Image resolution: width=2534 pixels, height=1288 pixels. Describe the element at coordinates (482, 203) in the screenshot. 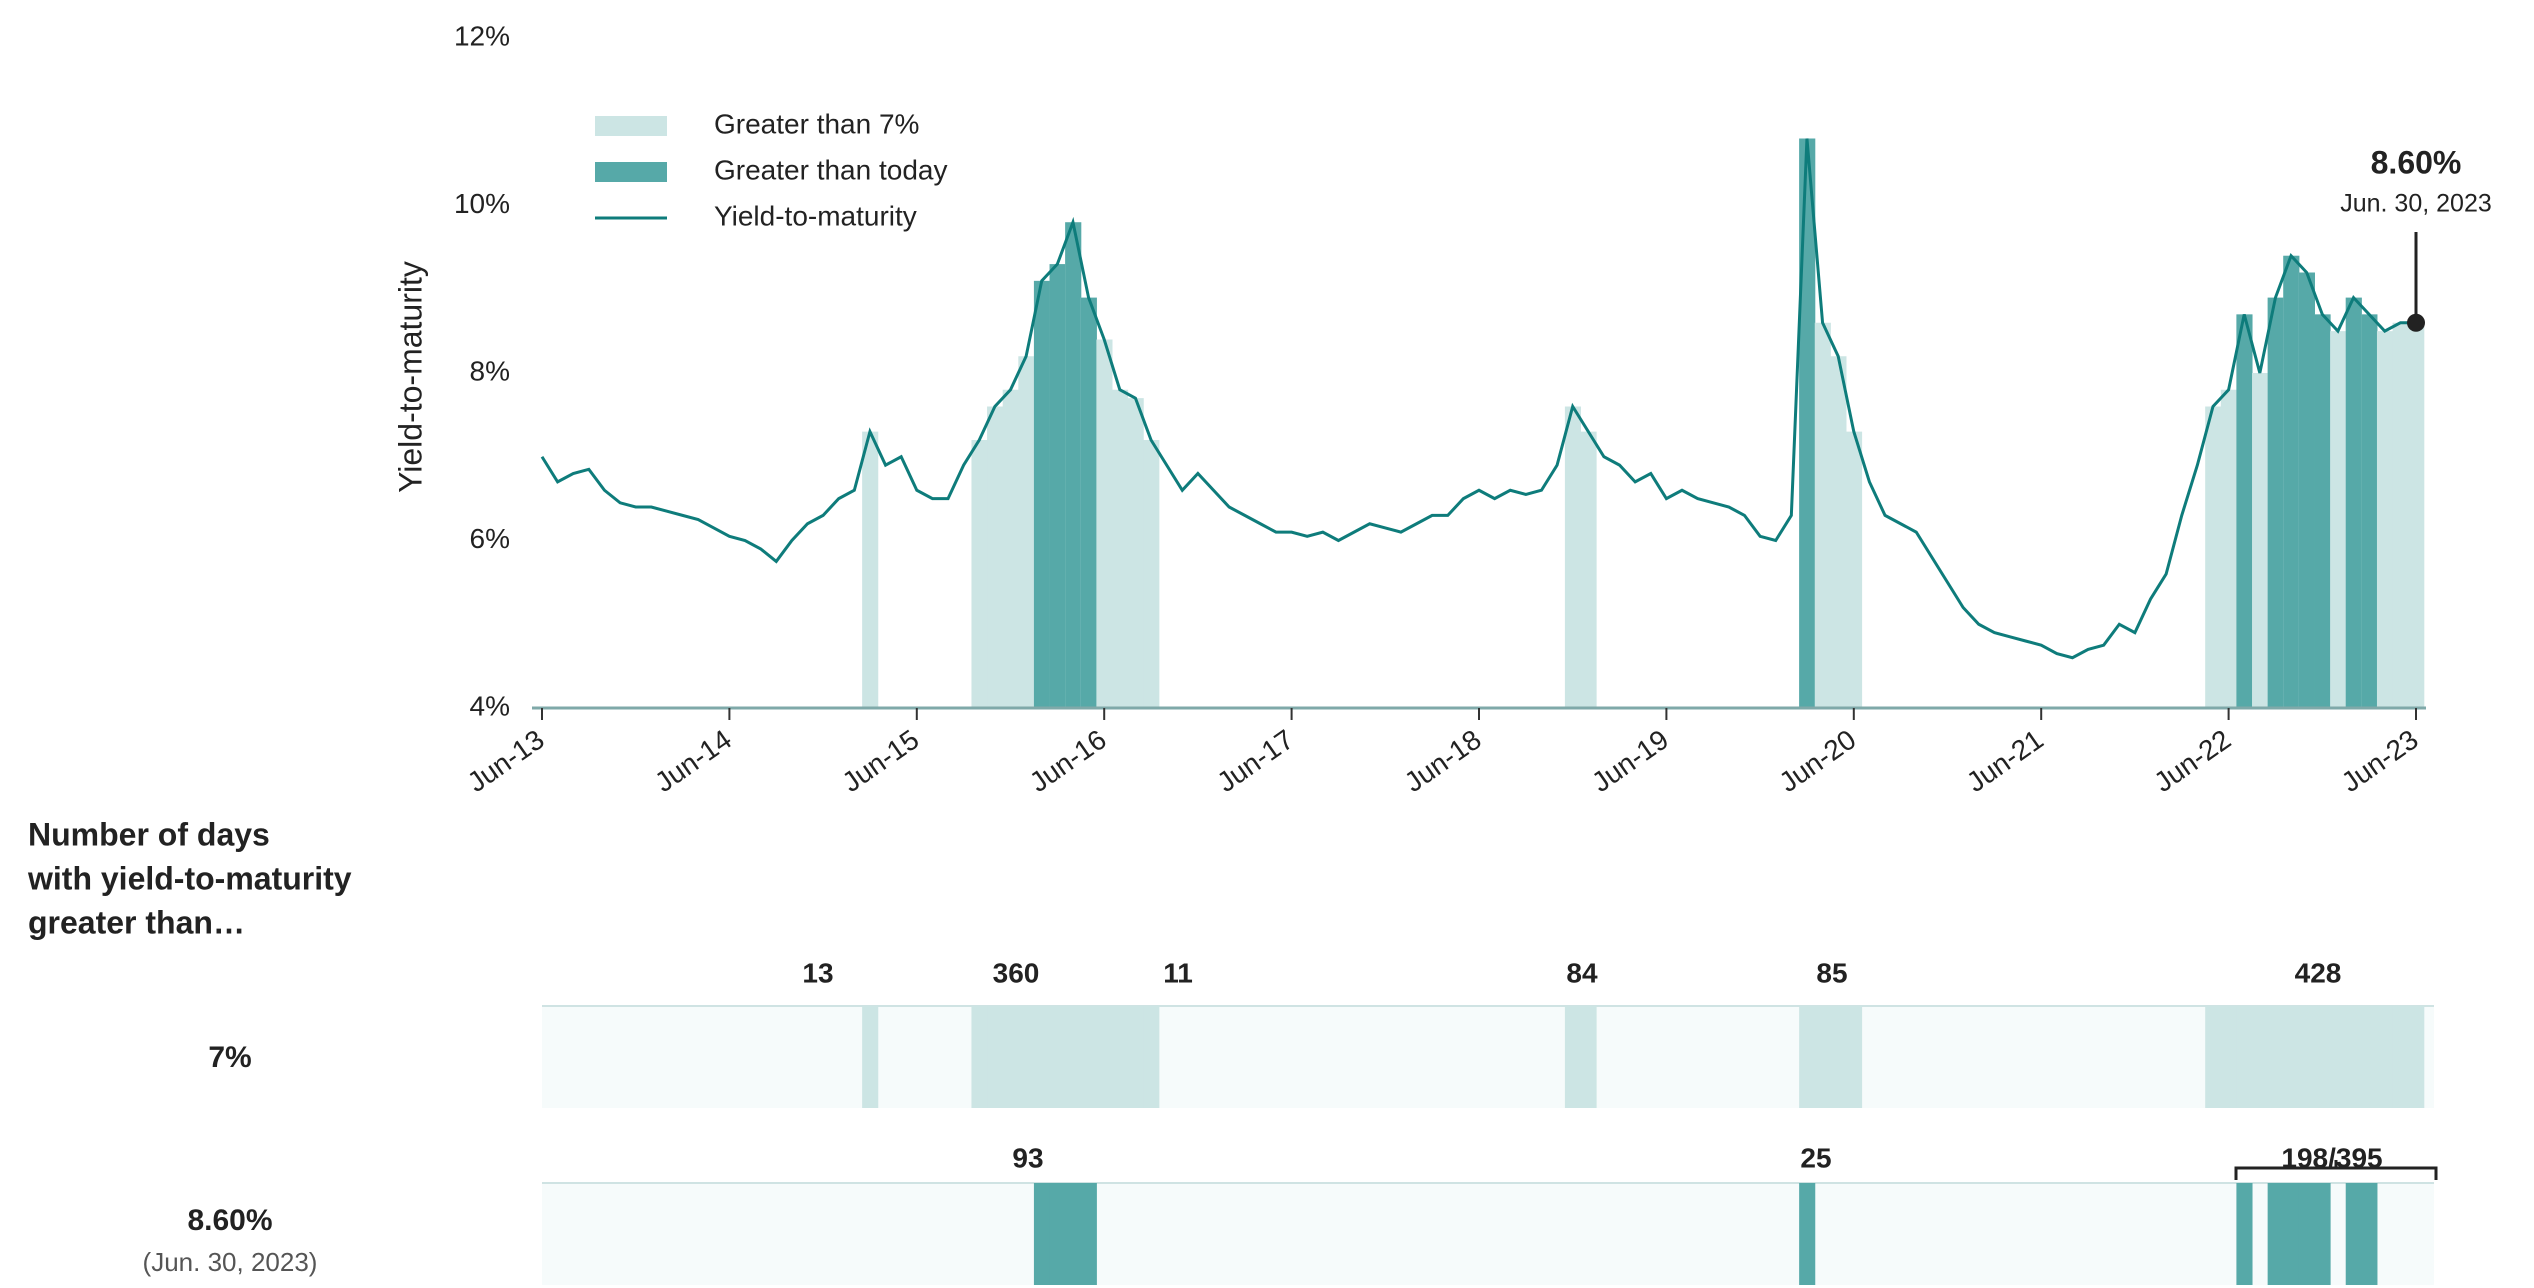

I see `y-tick-label: 10%` at that location.